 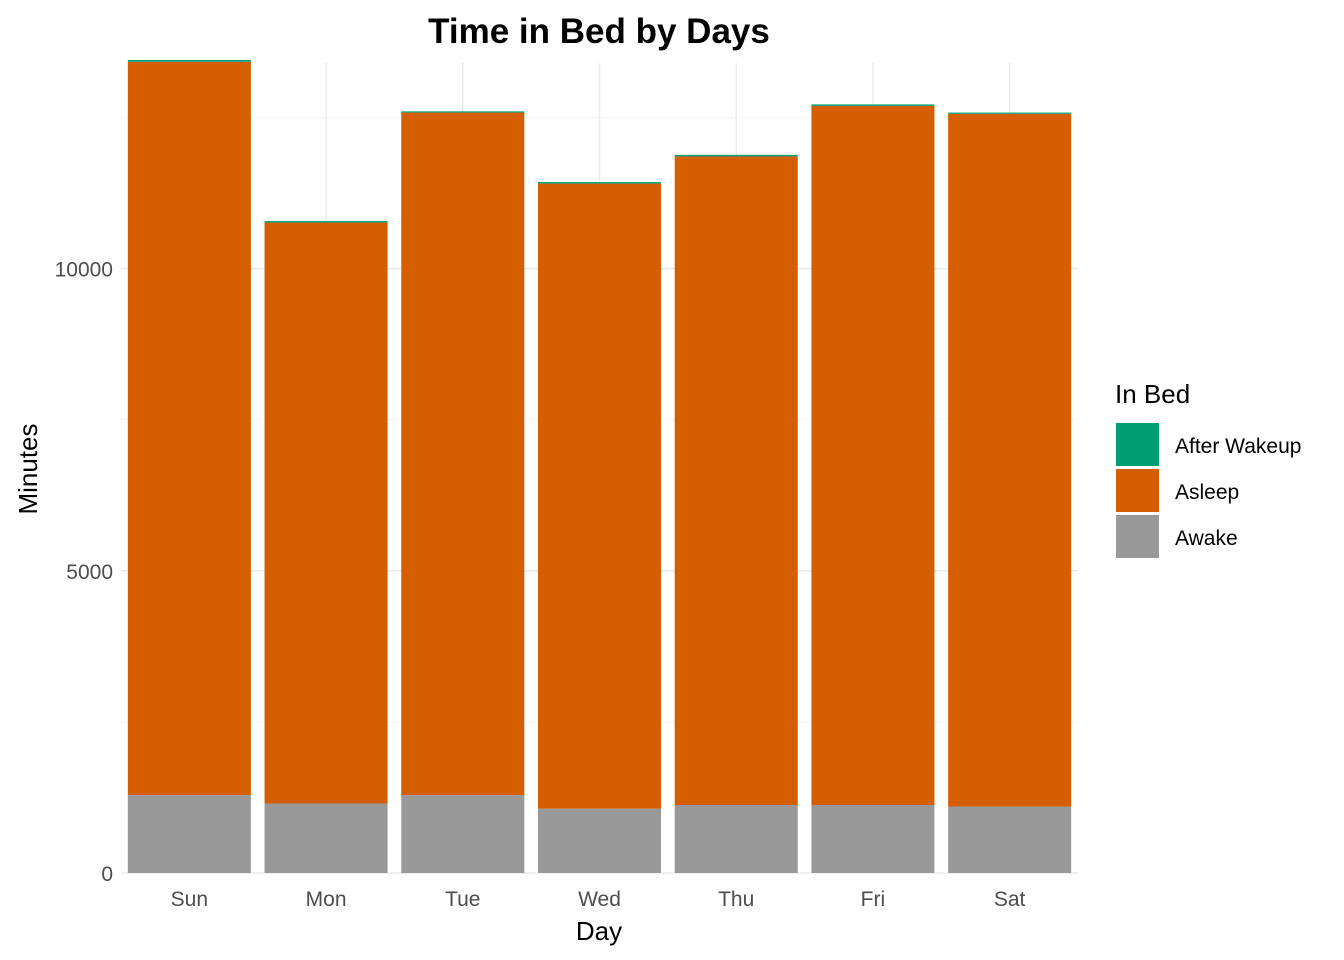 I want to click on bar-asleep-sat, so click(x=1010, y=460).